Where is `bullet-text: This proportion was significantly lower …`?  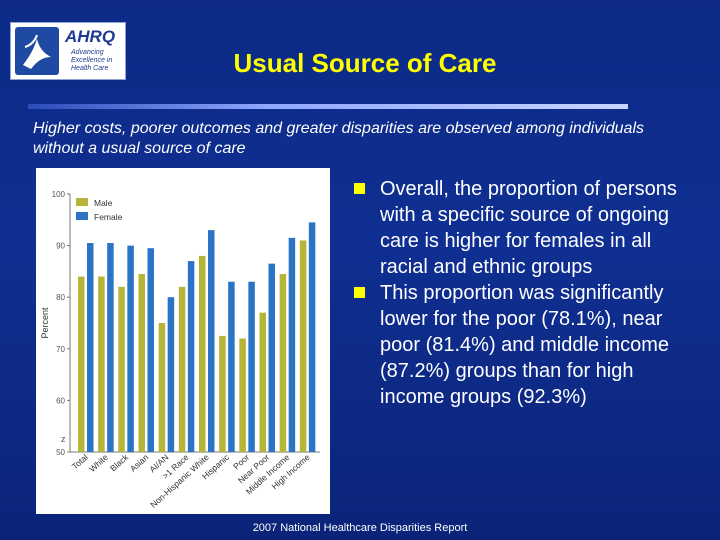
bullet-text: This proportion was significantly lower … is located at coordinates (525, 345).